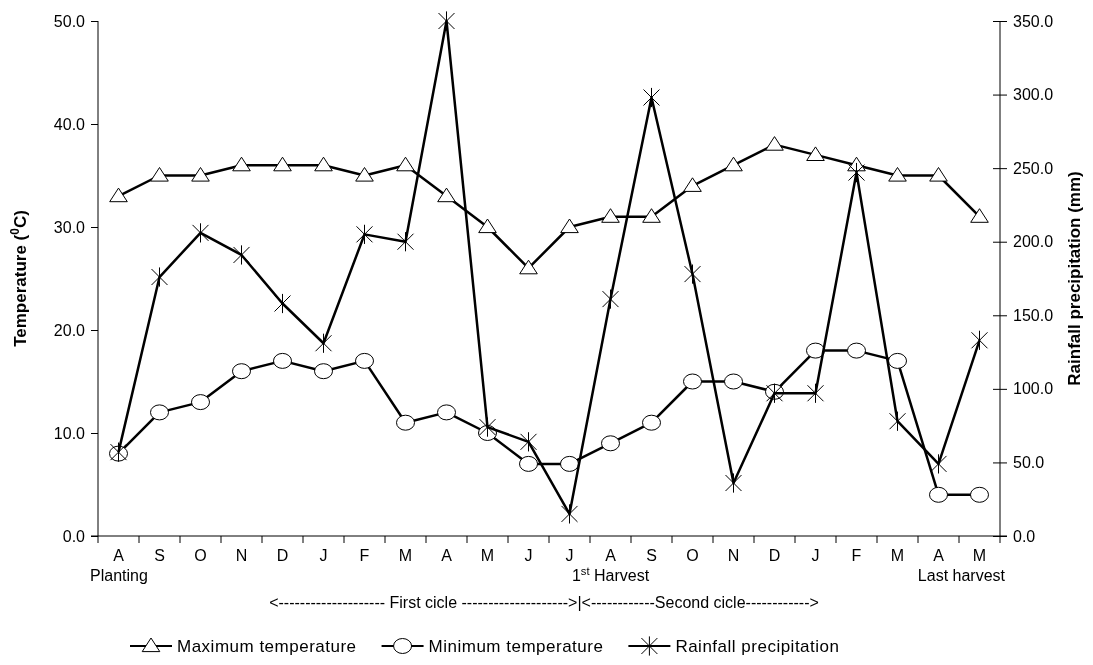 Image resolution: width=1093 pixels, height=665 pixels. I want to click on y2-tick-label: 100.0, so click(1033, 389).